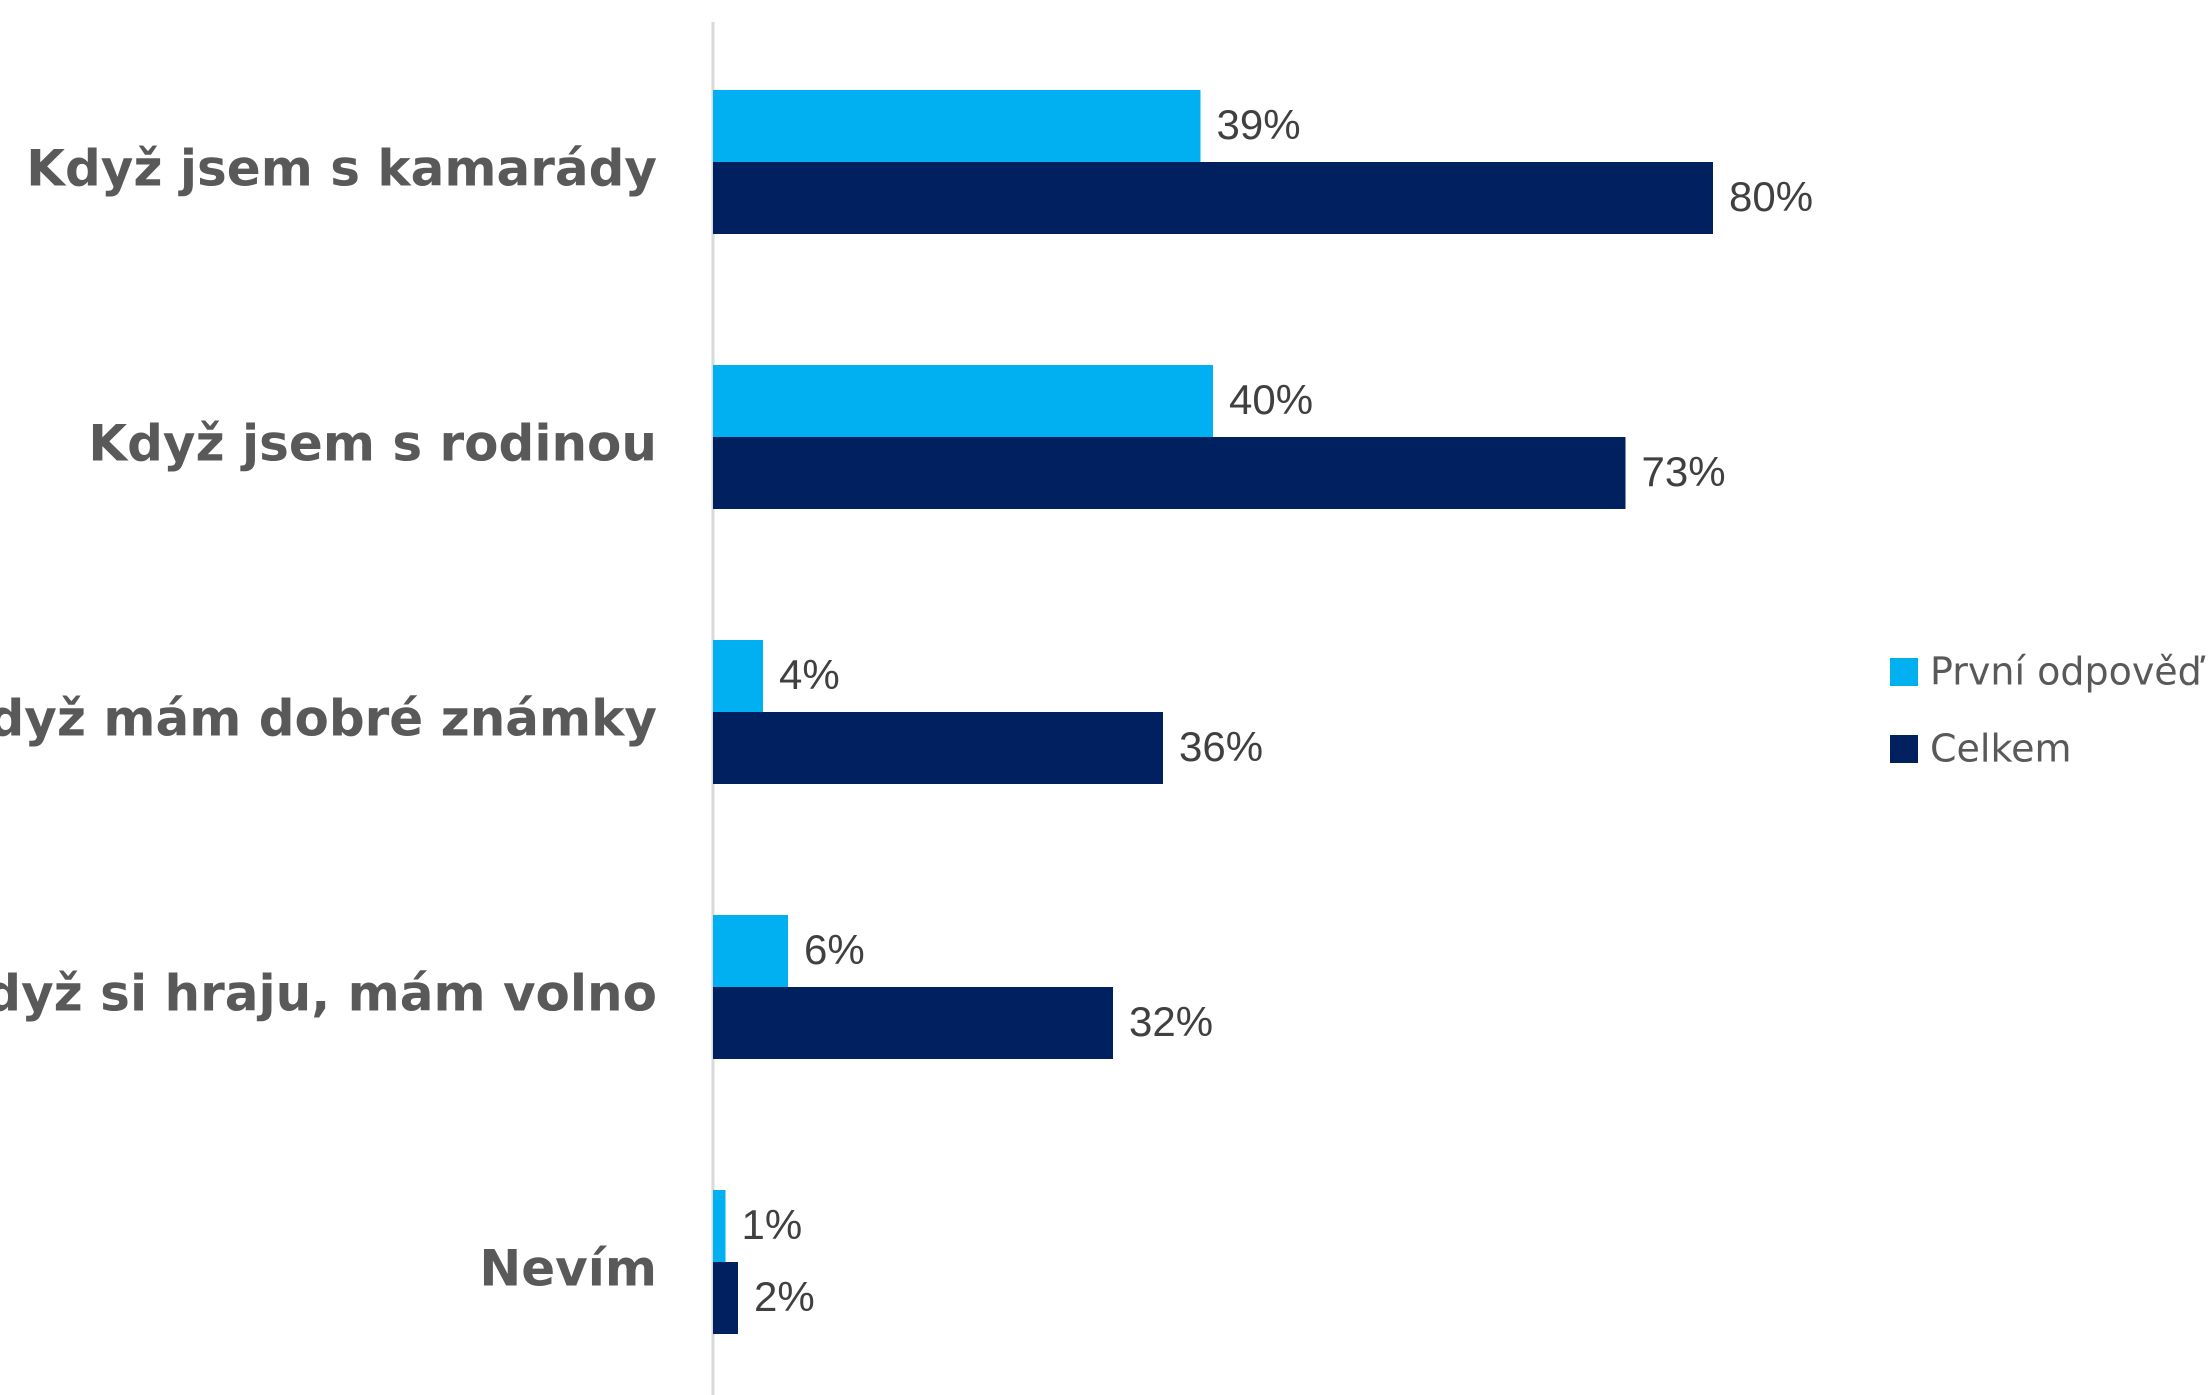 This screenshot has height=1395, width=2212. Describe the element at coordinates (341, 169) in the screenshot. I see `category-label: Když jsem s kamarády` at that location.